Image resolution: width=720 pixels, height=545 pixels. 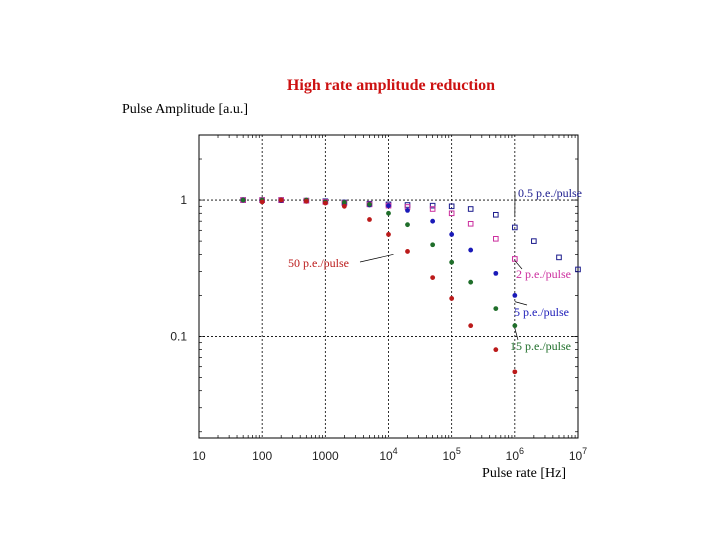 I want to click on x-tick-label: 10⁶, so click(x=515, y=454).